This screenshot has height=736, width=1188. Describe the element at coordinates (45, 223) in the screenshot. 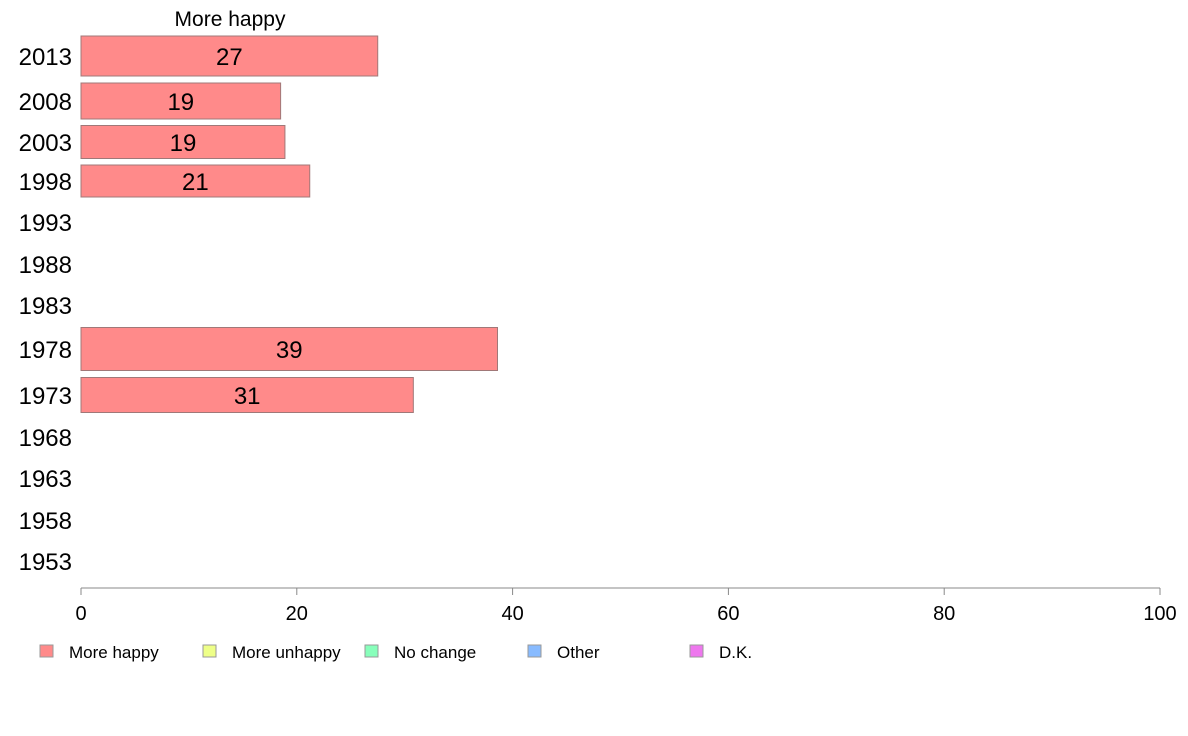

I see `y-tick-label: 1993` at that location.